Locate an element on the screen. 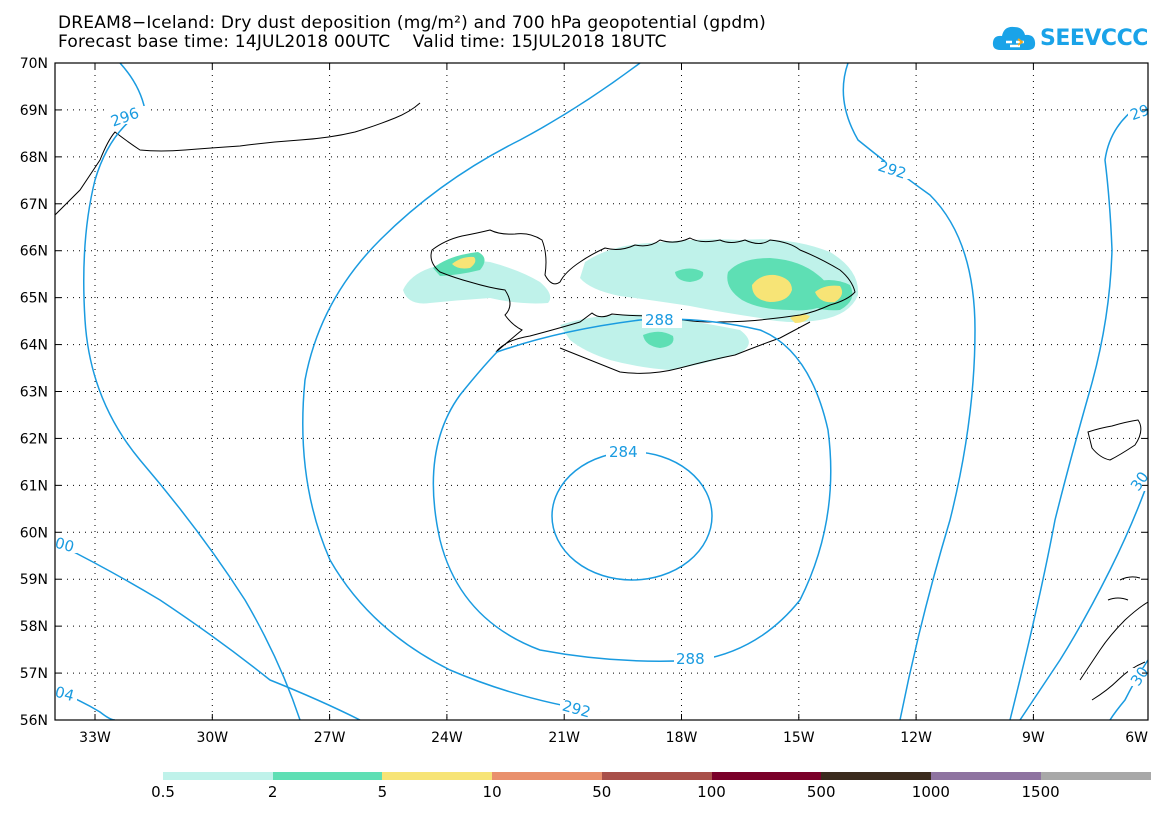 The height and width of the screenshot is (815, 1175). faroe-islands-coastline is located at coordinates (1114, 440).